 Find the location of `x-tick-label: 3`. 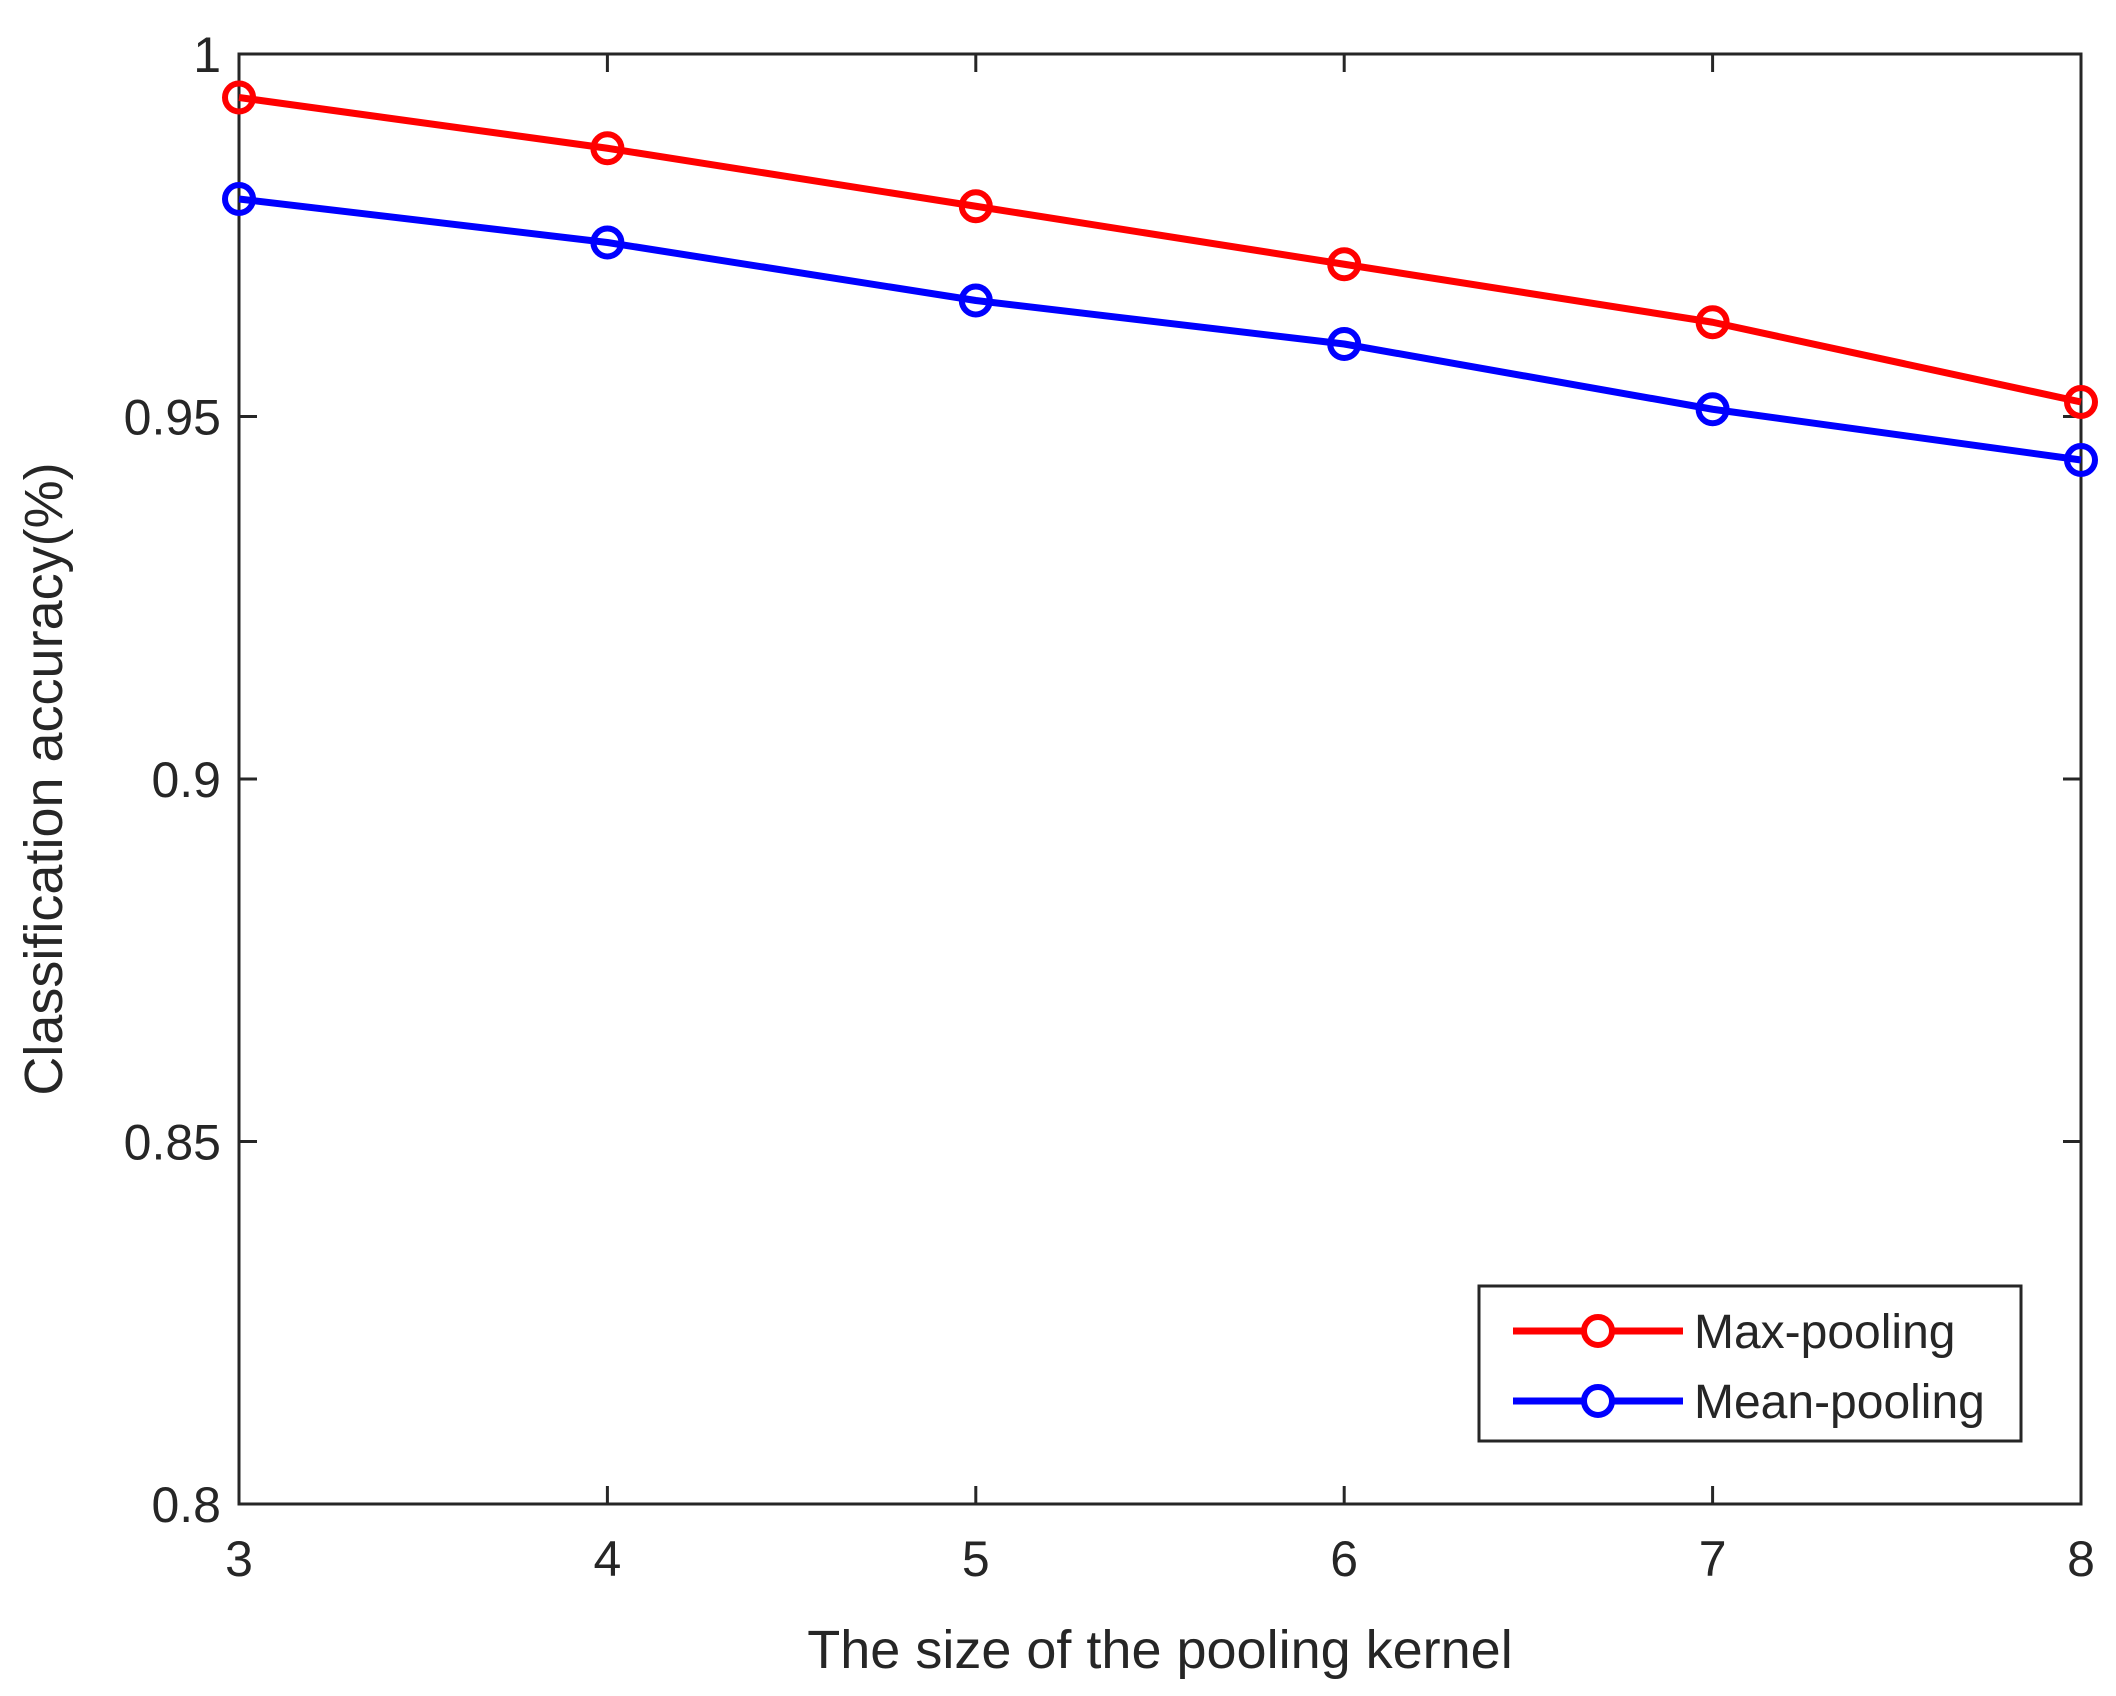

x-tick-label: 3 is located at coordinates (239, 1559).